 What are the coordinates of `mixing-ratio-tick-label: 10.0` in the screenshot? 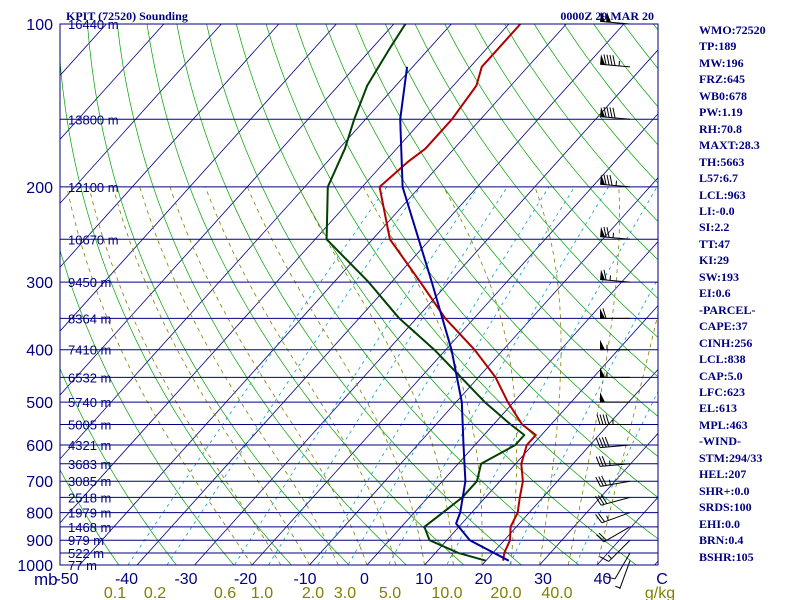 It's located at (446, 592).